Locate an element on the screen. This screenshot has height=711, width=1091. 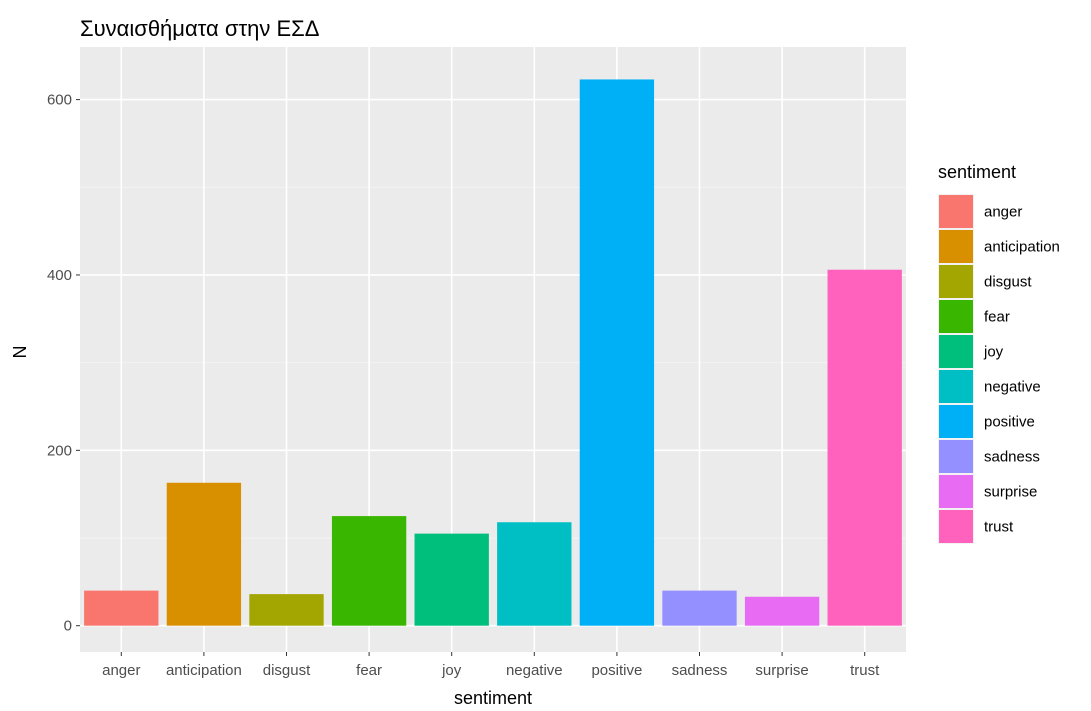
x-tick-label-surprise: surprise is located at coordinates (781, 670).